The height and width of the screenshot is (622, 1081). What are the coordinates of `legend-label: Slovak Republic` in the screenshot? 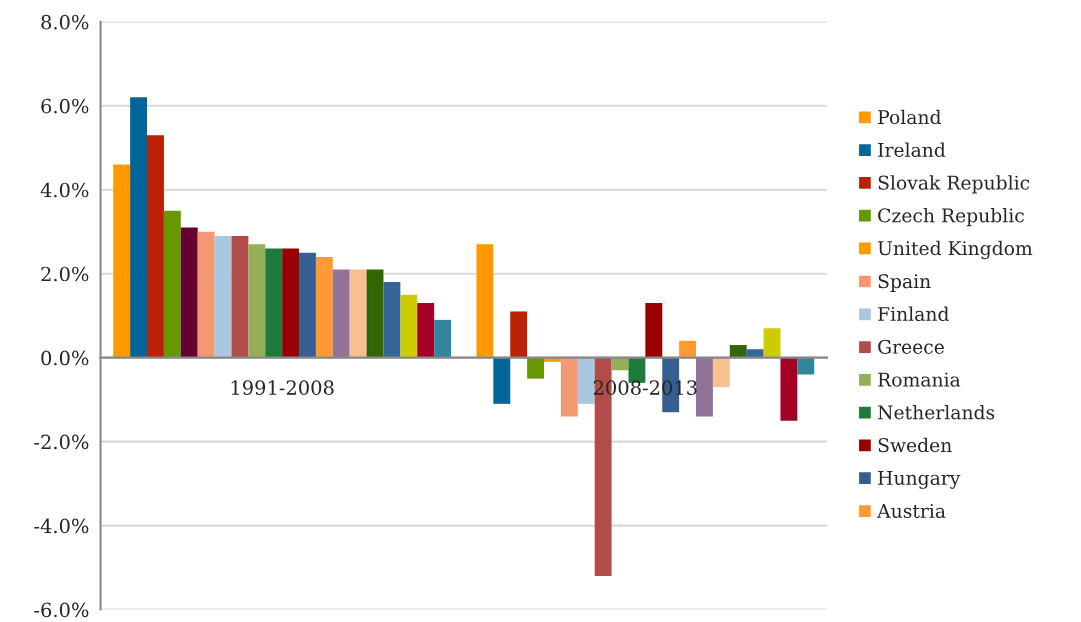 It's located at (954, 184).